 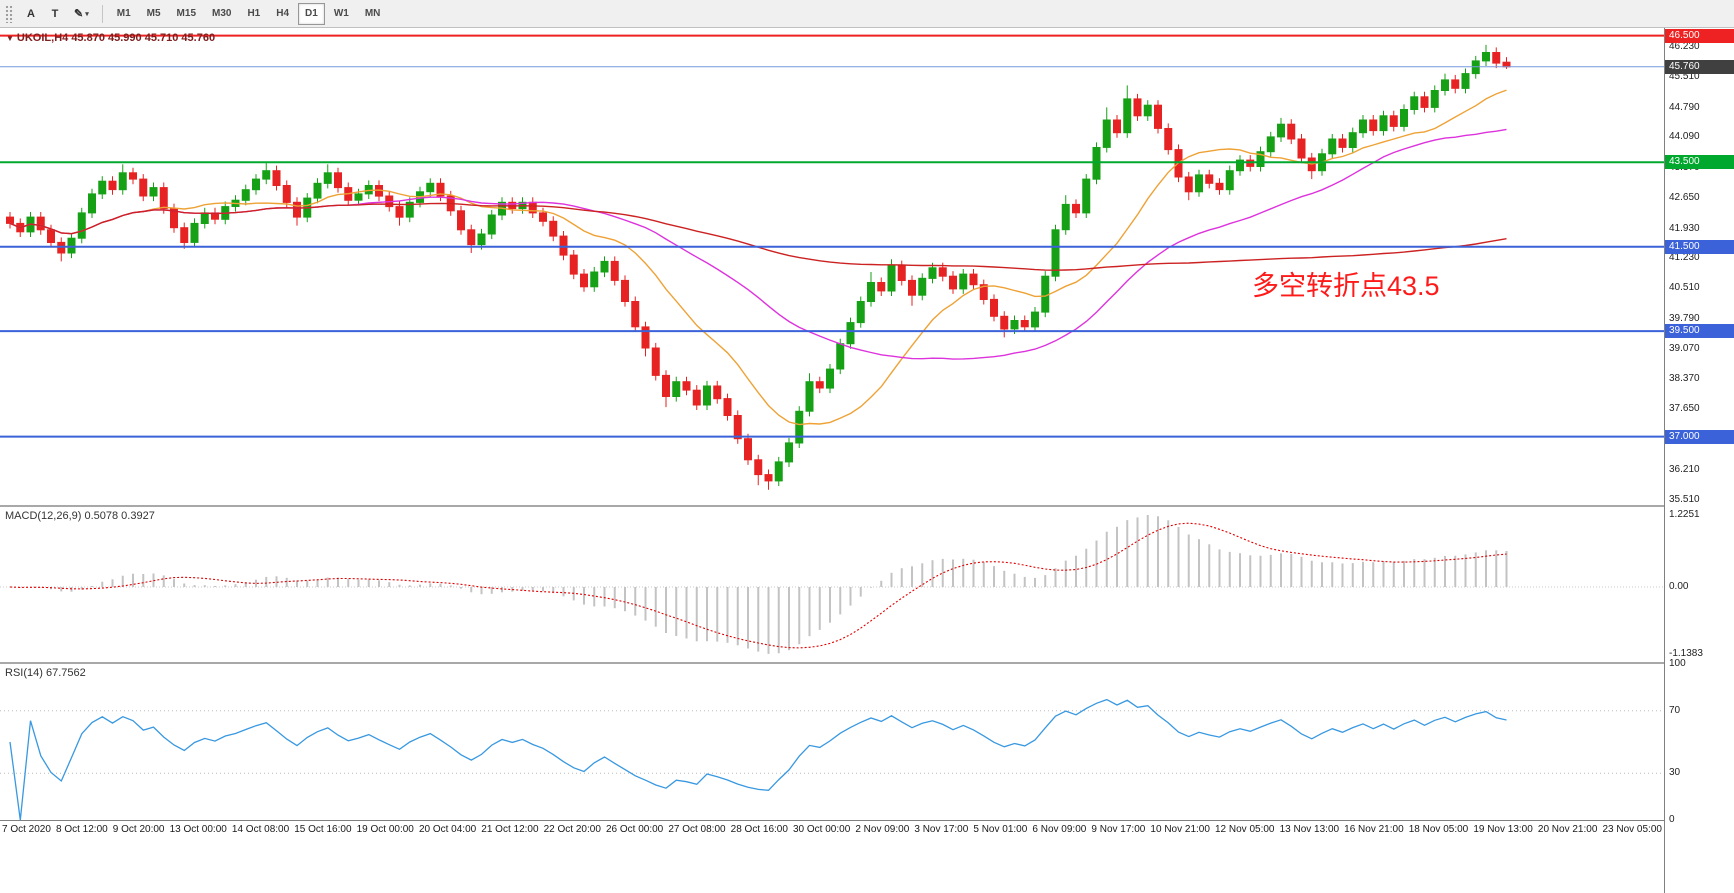 What do you see at coordinates (82, 829) in the screenshot?
I see `time-axis-label: 8 Oct 12:00` at bounding box center [82, 829].